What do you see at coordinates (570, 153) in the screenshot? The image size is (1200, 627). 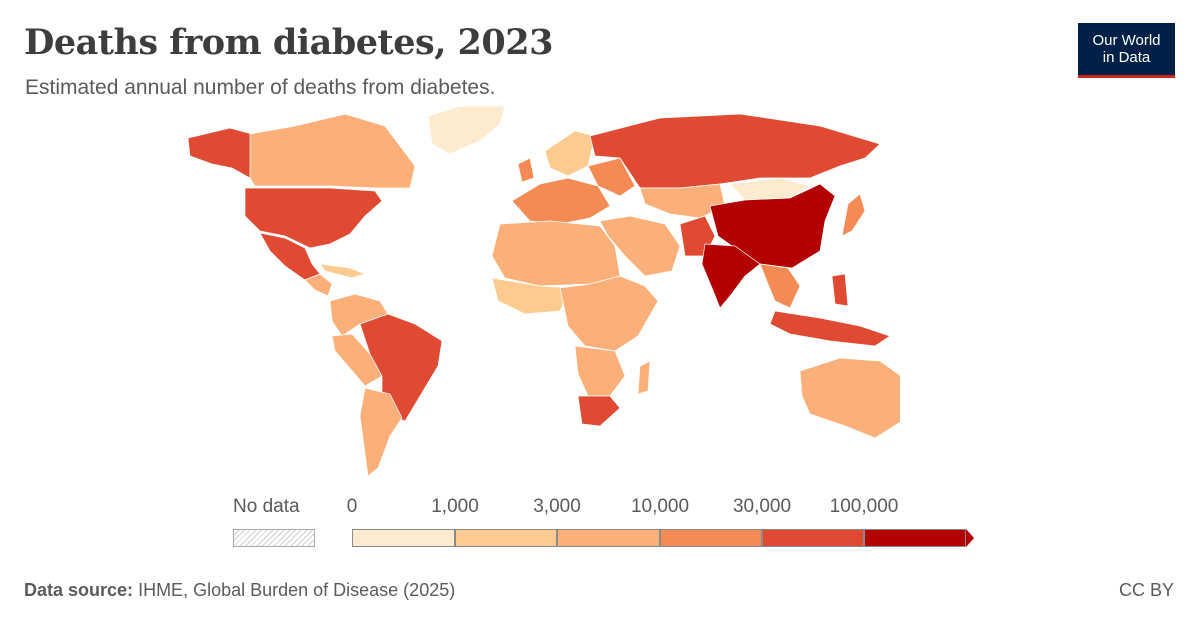 I see `region-scandinavia` at bounding box center [570, 153].